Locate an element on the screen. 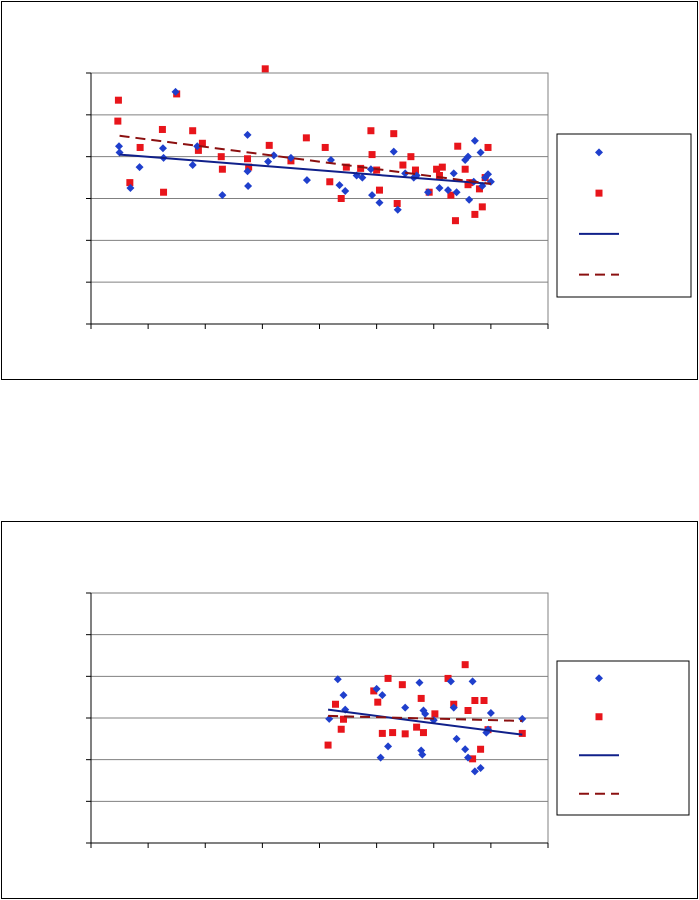 The image size is (699, 900). trendline-dashed is located at coordinates (425, 718).